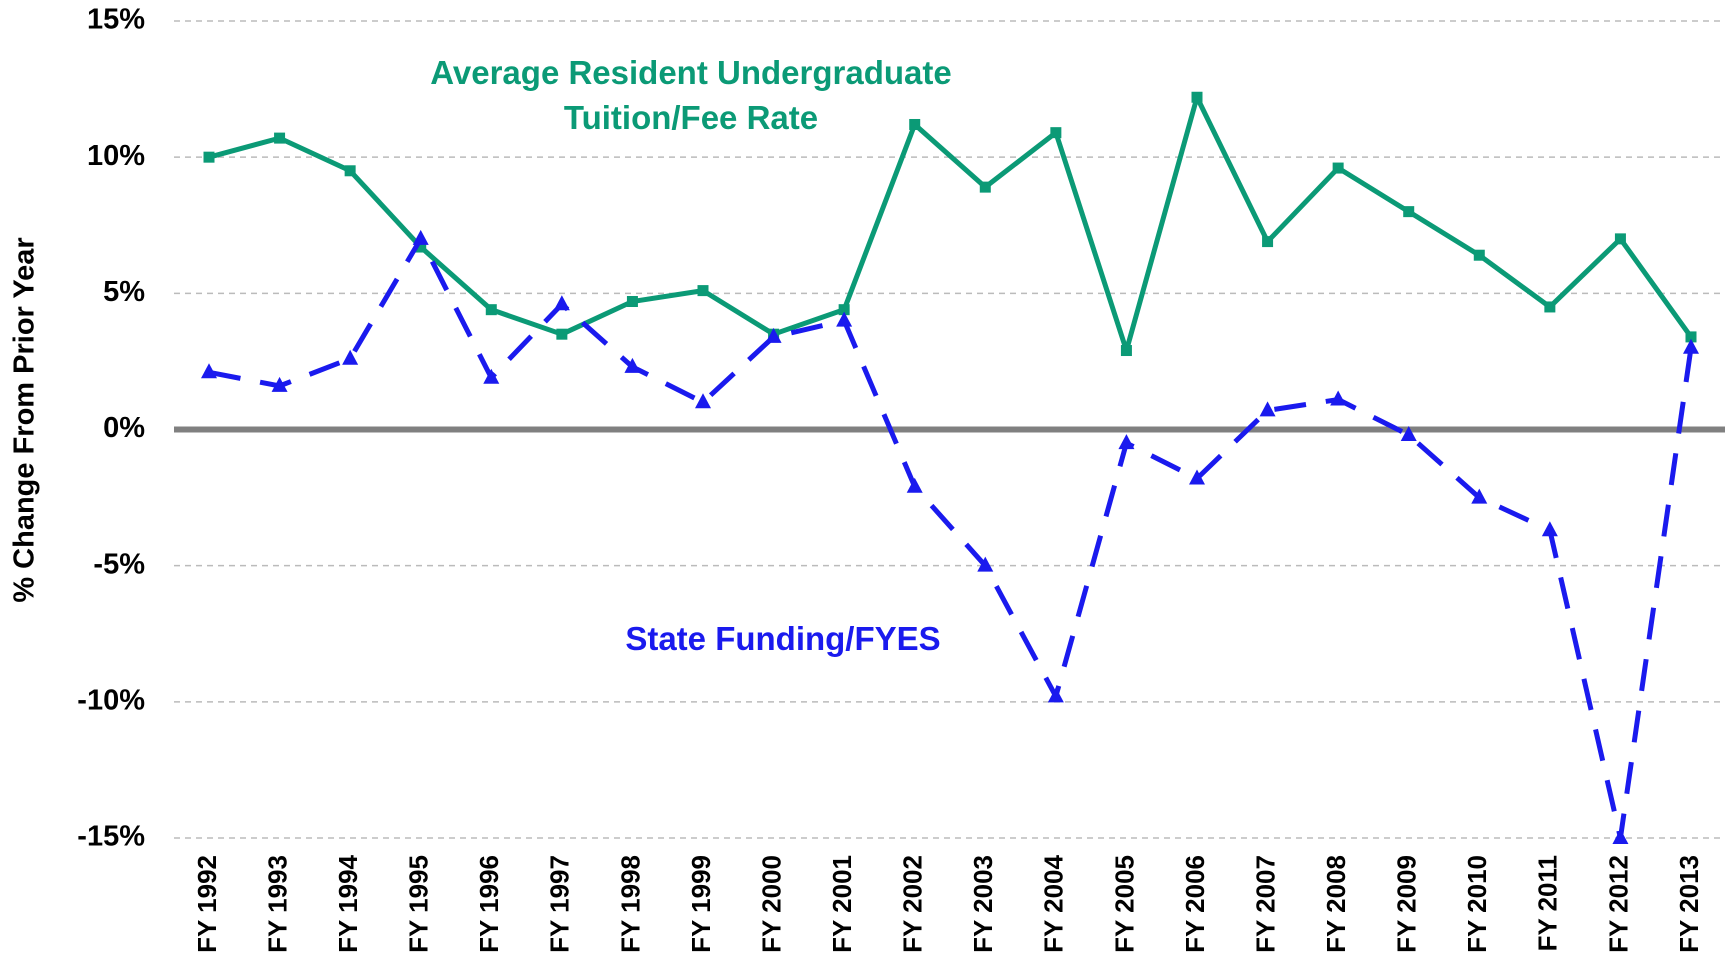 Image resolution: width=1726 pixels, height=972 pixels. I want to click on x-tick-label: FY 2003, so click(983, 904).